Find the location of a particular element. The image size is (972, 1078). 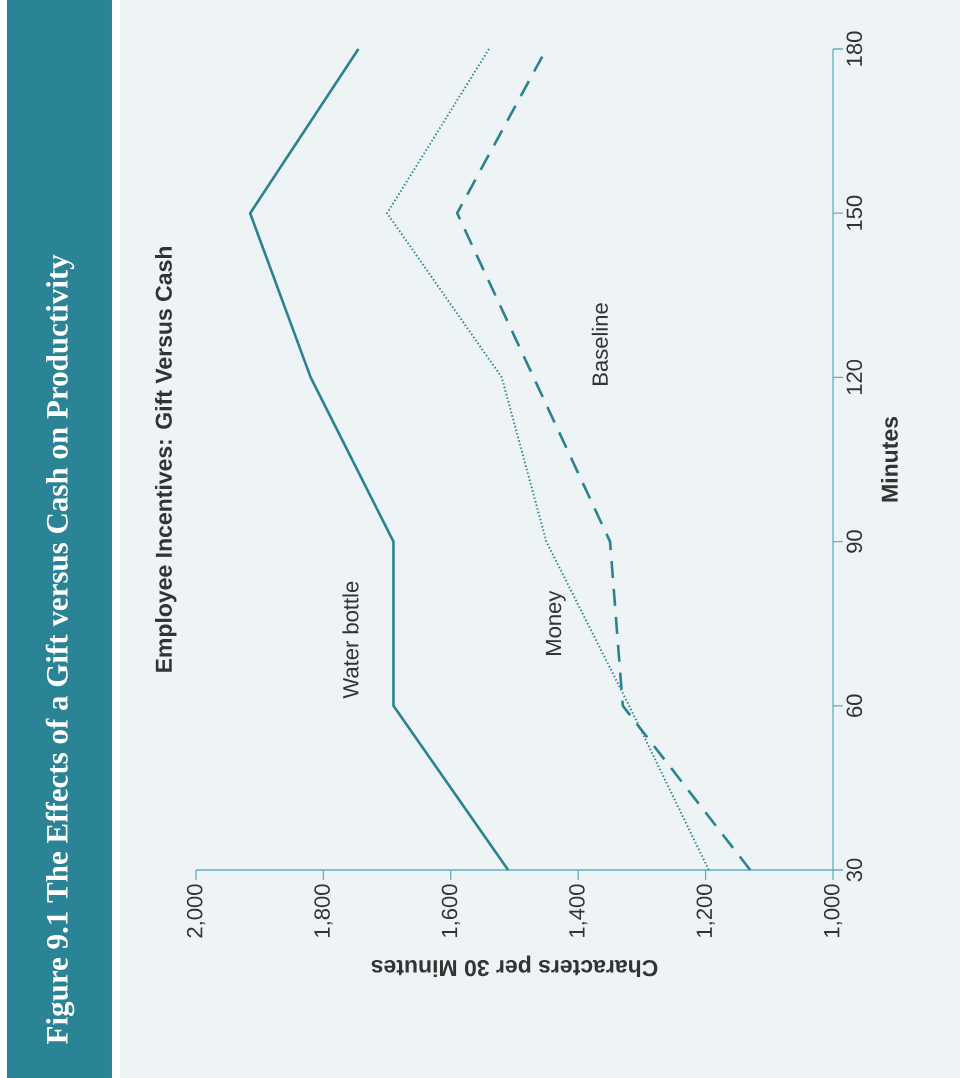

x-tick-label: 1,600 is located at coordinates (450, 910).